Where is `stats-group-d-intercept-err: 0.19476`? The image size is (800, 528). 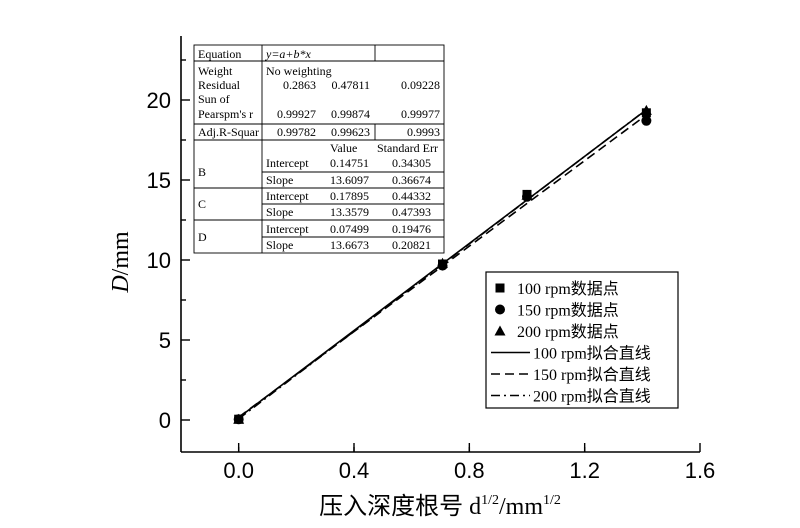 stats-group-d-intercept-err: 0.19476 is located at coordinates (411, 229).